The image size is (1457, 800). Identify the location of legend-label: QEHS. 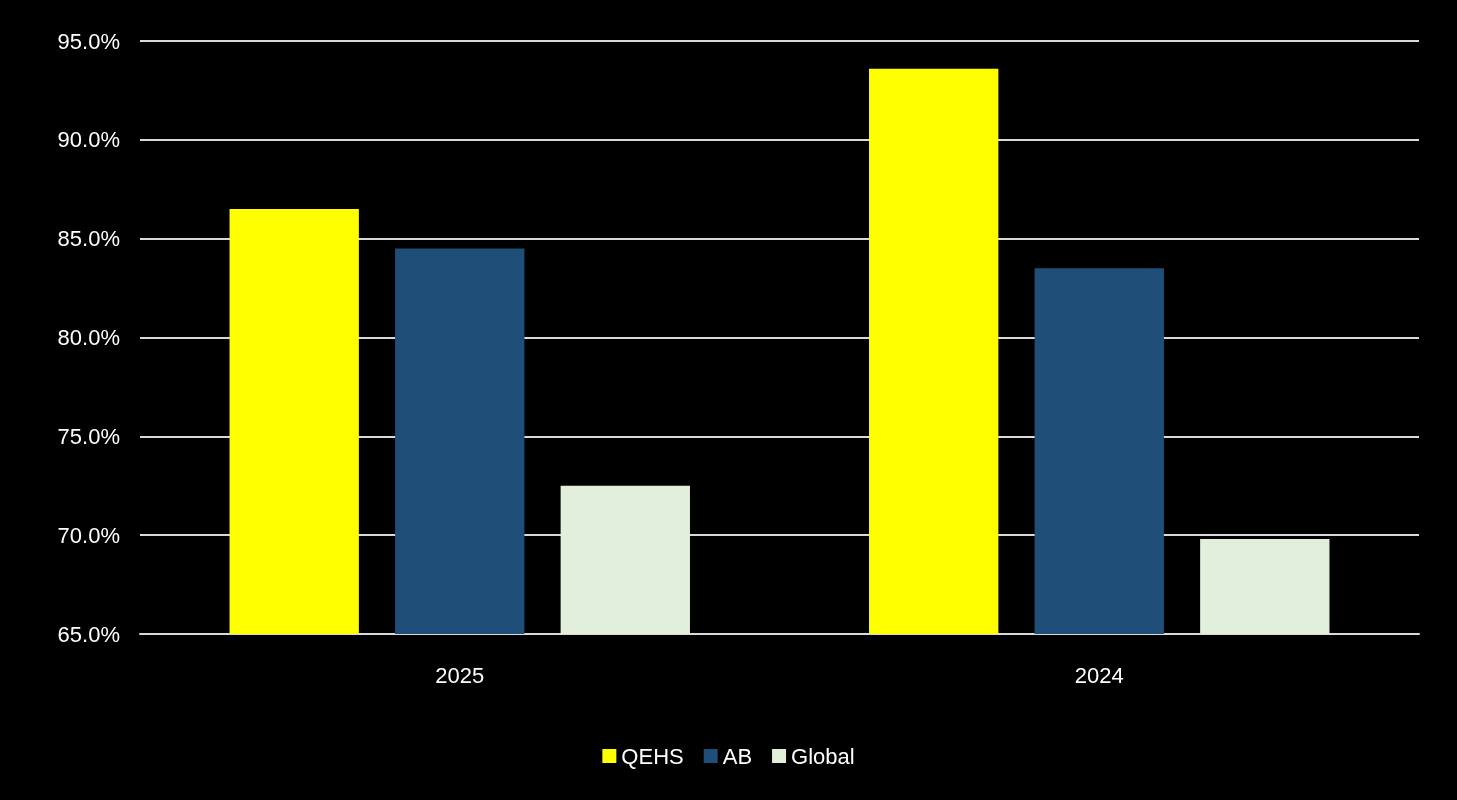
(652, 756).